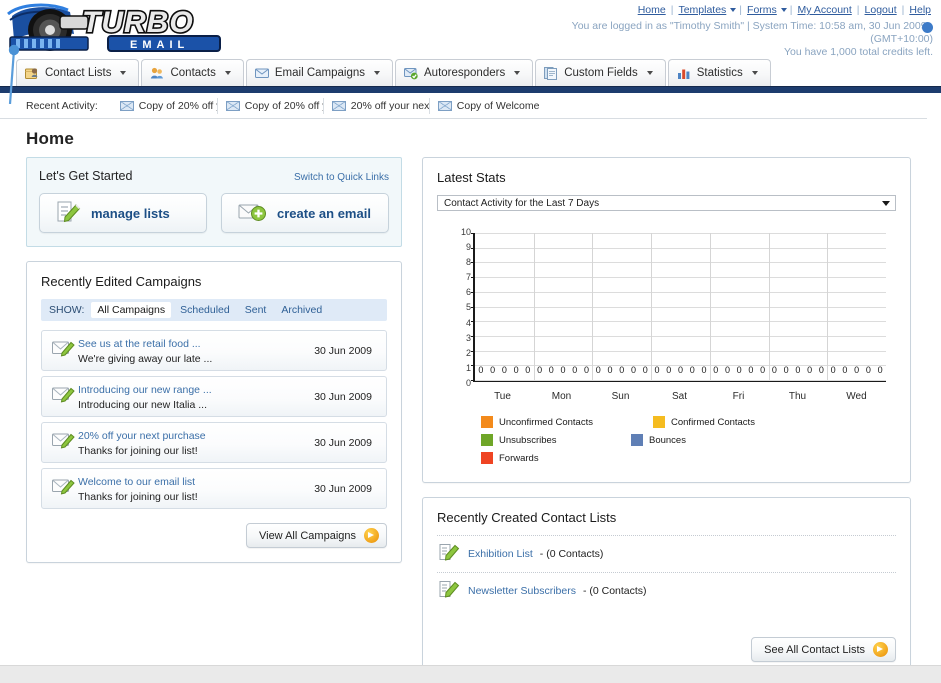  What do you see at coordinates (880, 10) in the screenshot?
I see `header-link-logout: Logout` at bounding box center [880, 10].